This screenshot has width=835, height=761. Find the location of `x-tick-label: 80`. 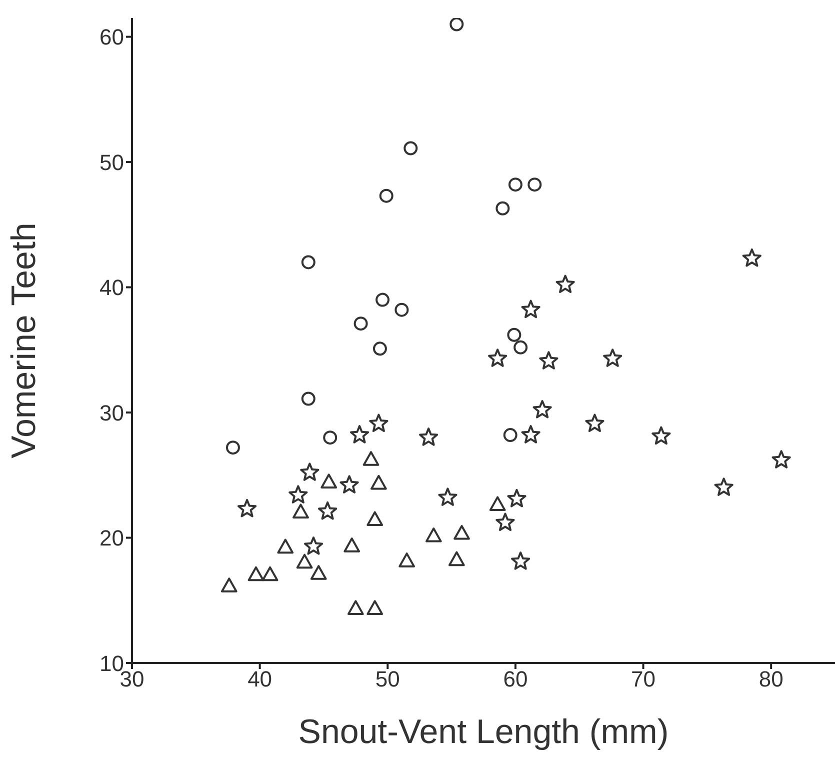

x-tick-label: 80 is located at coordinates (771, 679).